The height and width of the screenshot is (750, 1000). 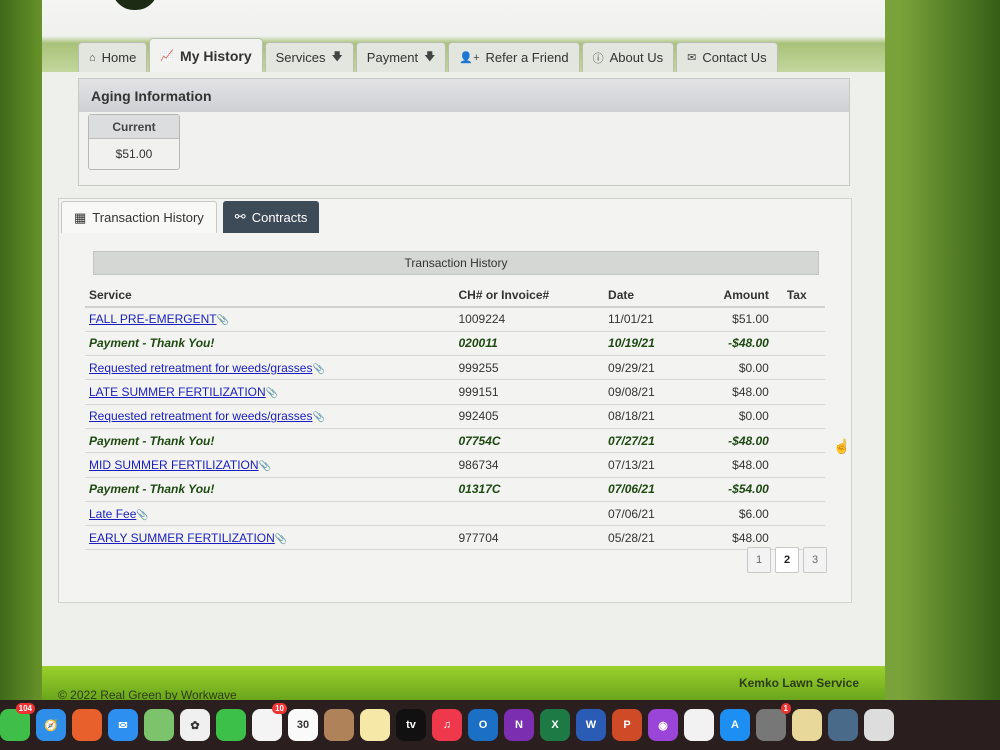 I want to click on service-link: MID SUMMER FERTILIZATION, so click(x=174, y=464).